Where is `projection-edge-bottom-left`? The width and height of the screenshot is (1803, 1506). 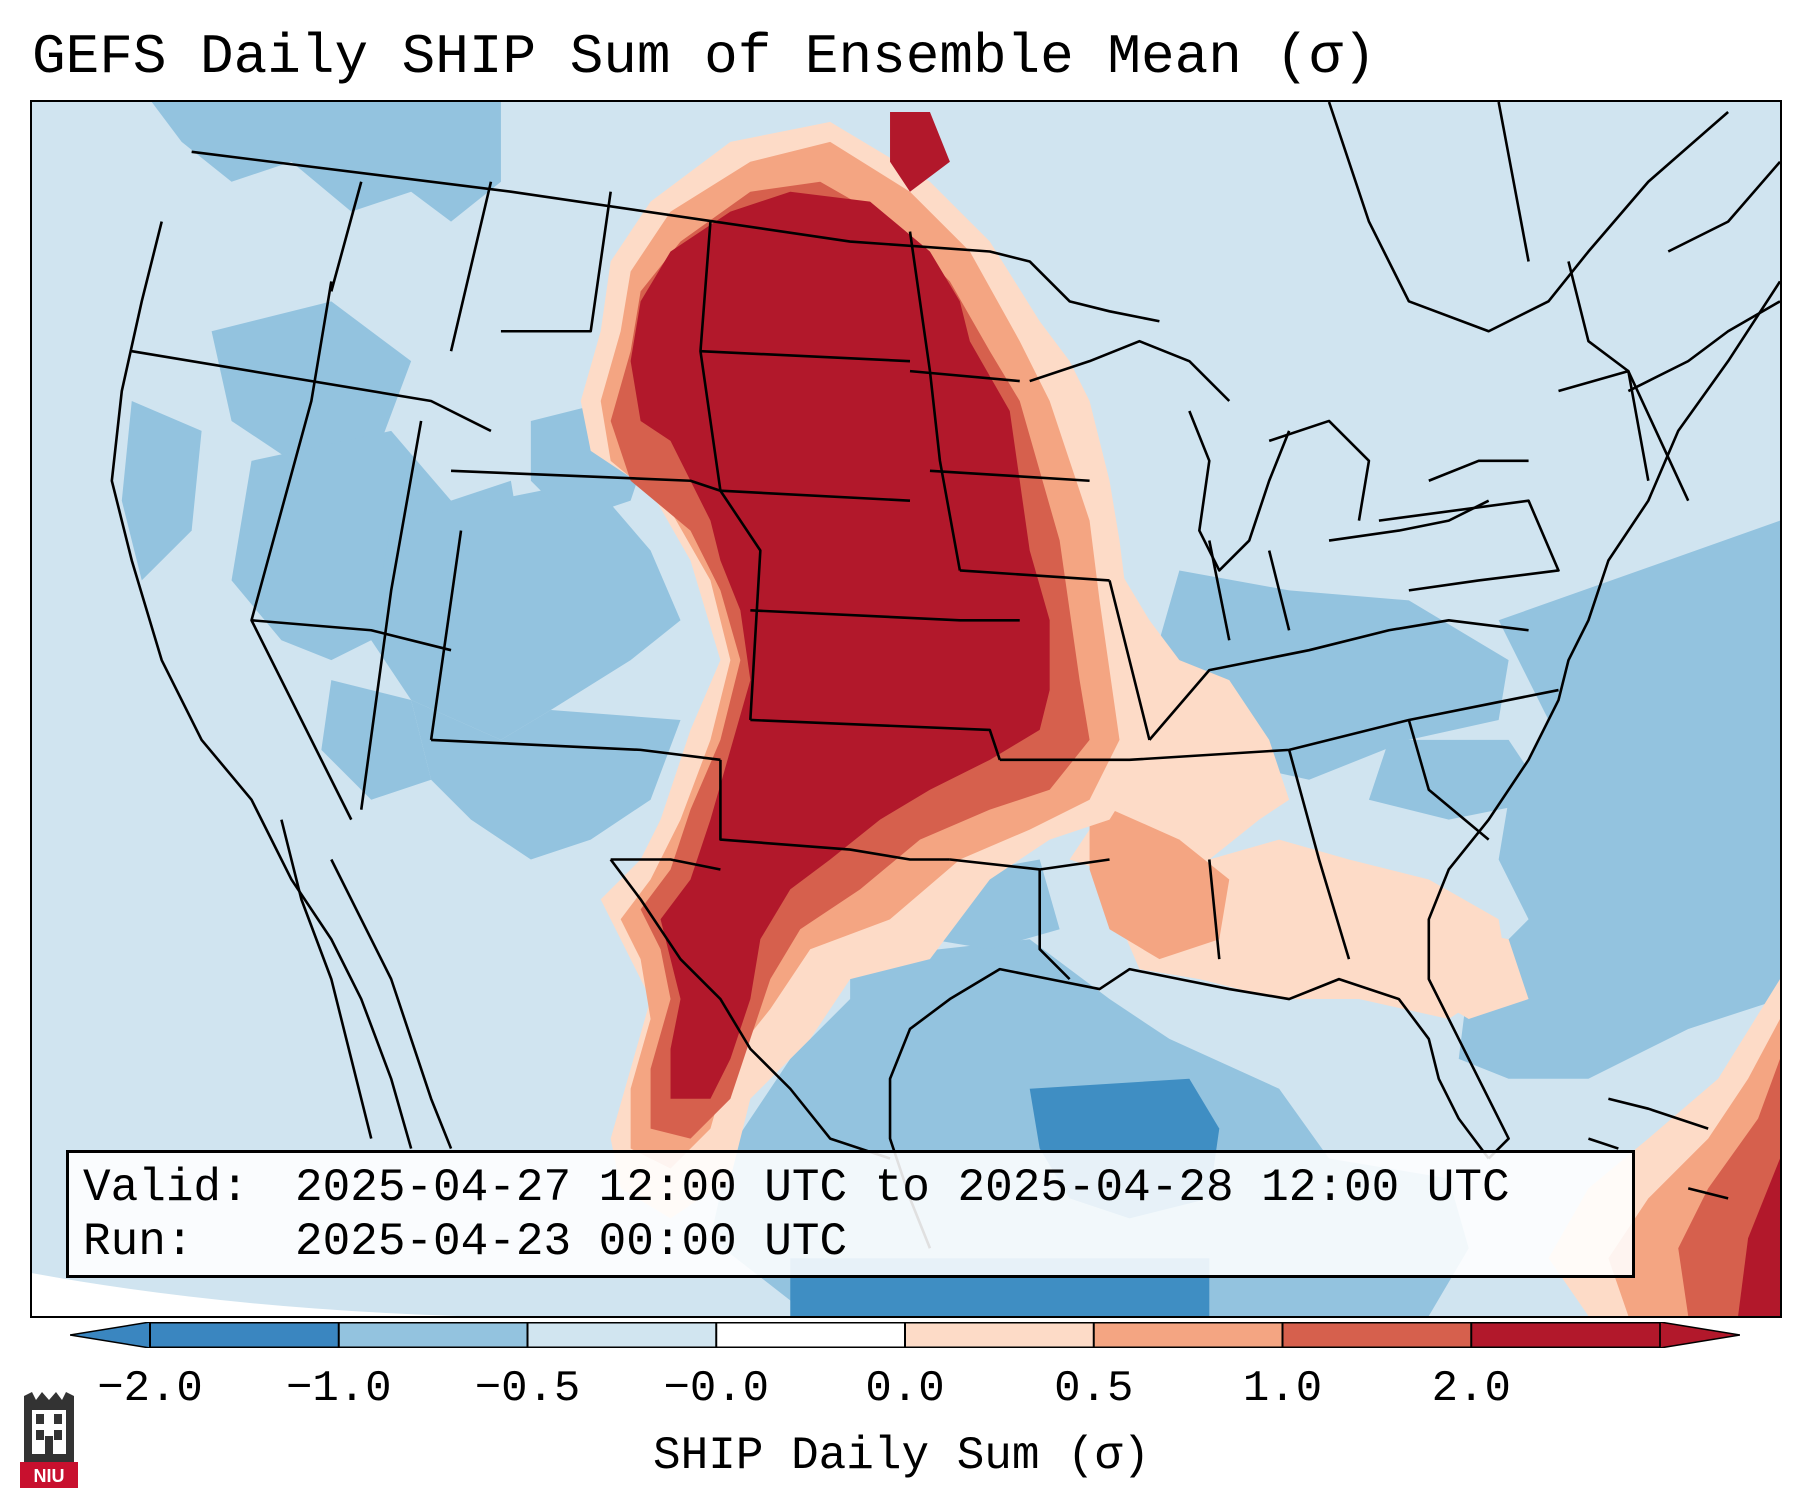 projection-edge-bottom-left is located at coordinates (381, 1294).